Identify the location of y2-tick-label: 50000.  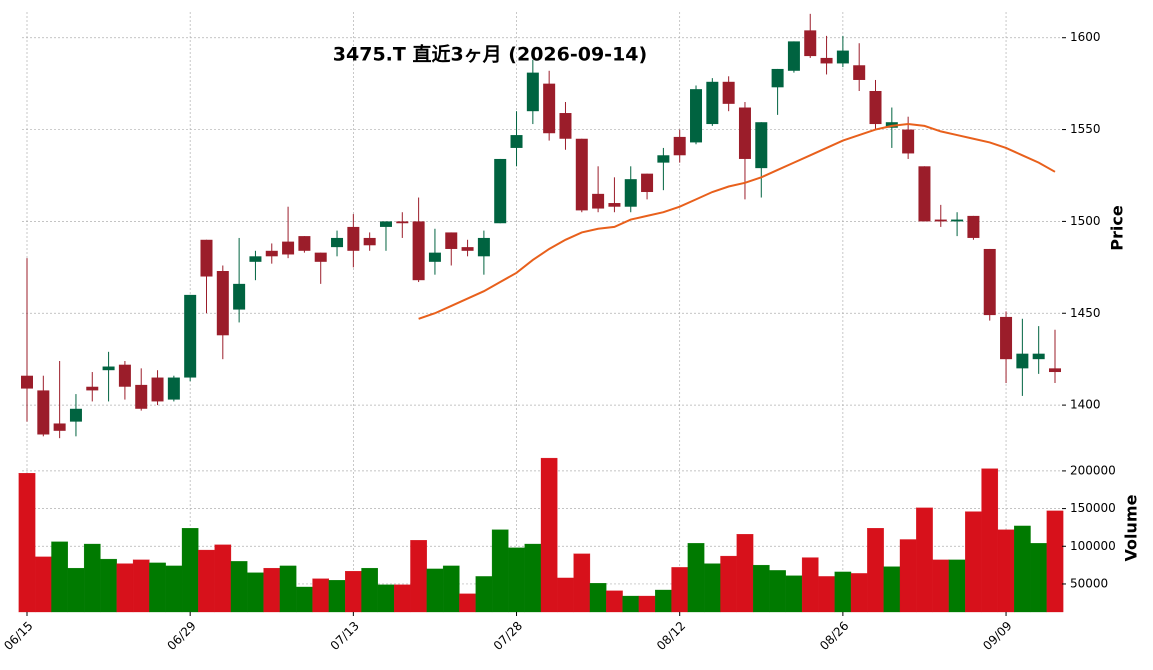
(1089, 583).